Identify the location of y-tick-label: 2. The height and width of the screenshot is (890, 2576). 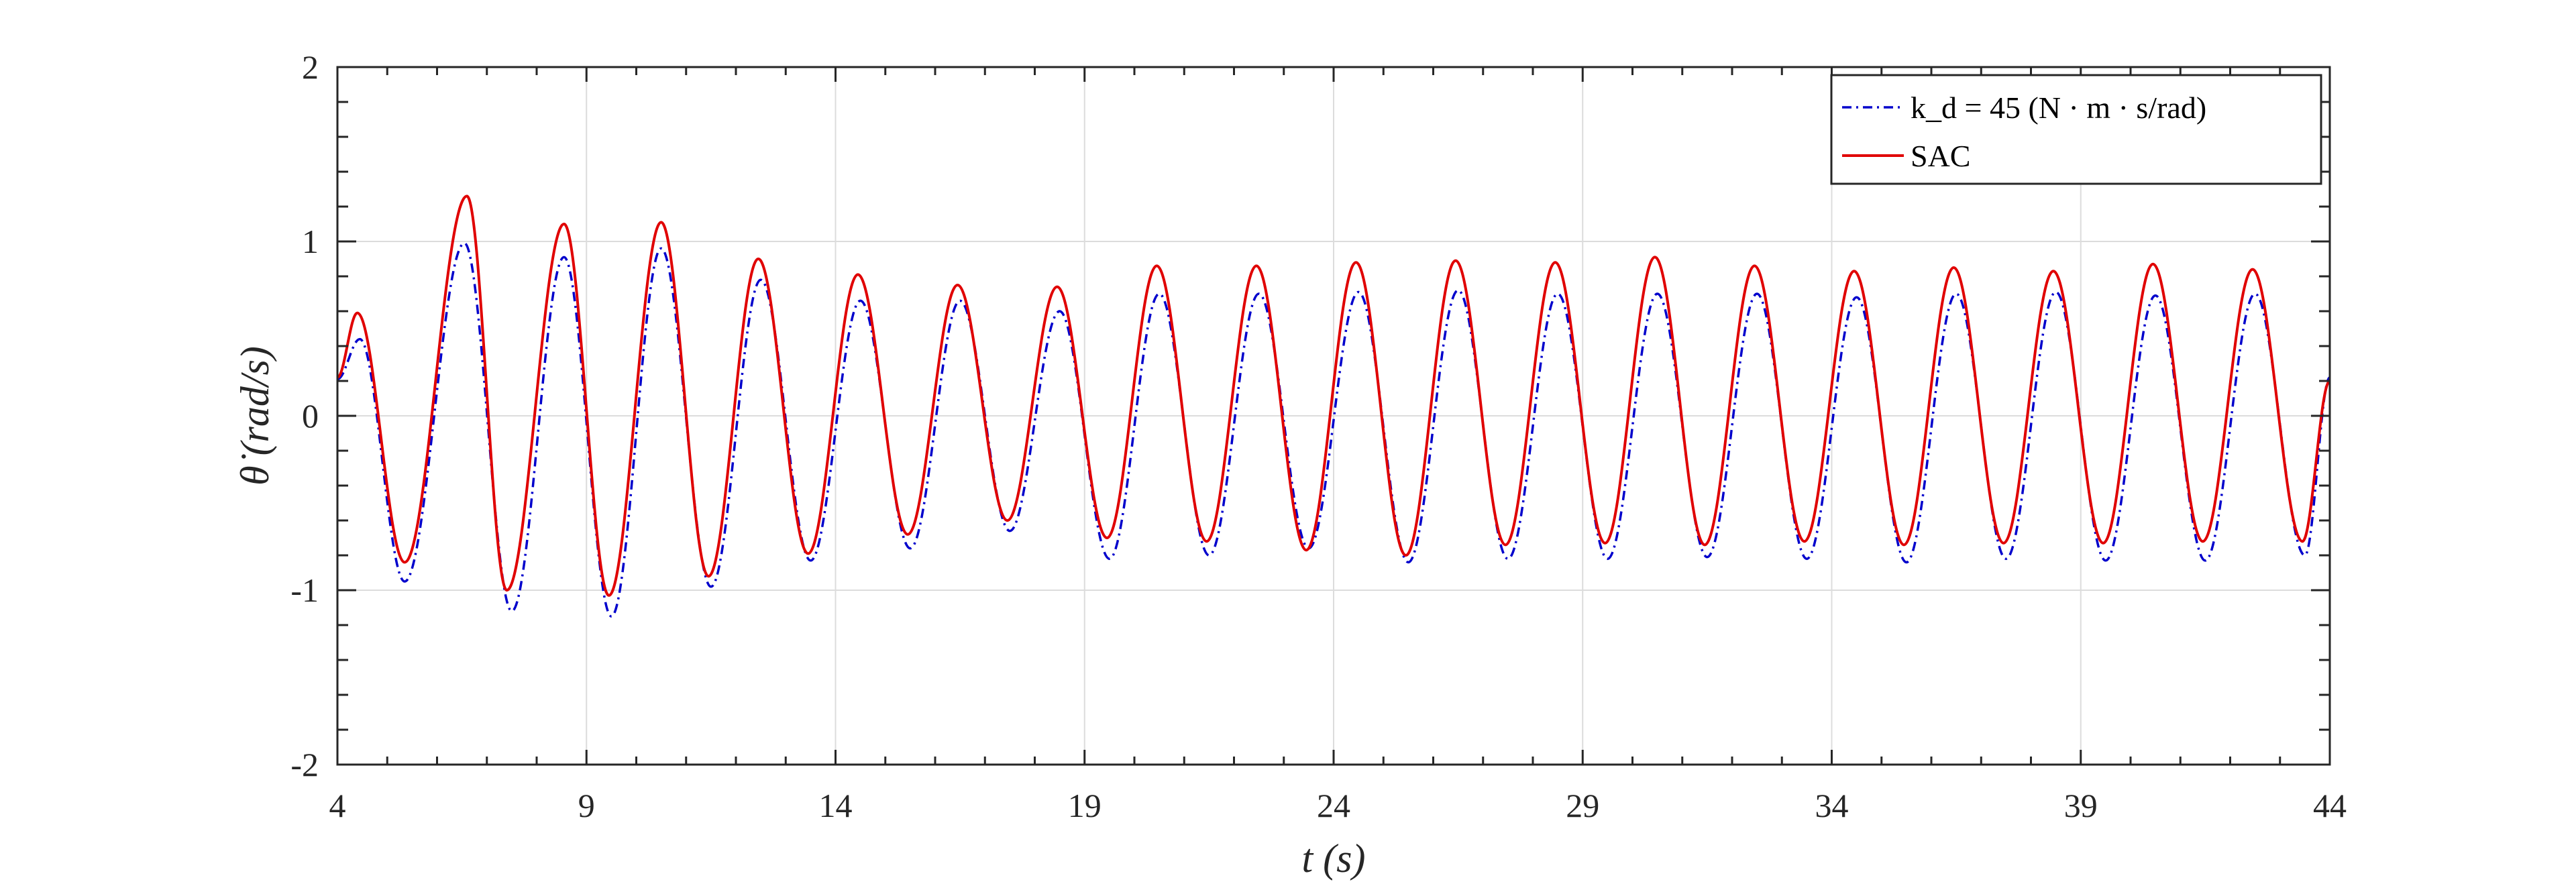
(310, 67).